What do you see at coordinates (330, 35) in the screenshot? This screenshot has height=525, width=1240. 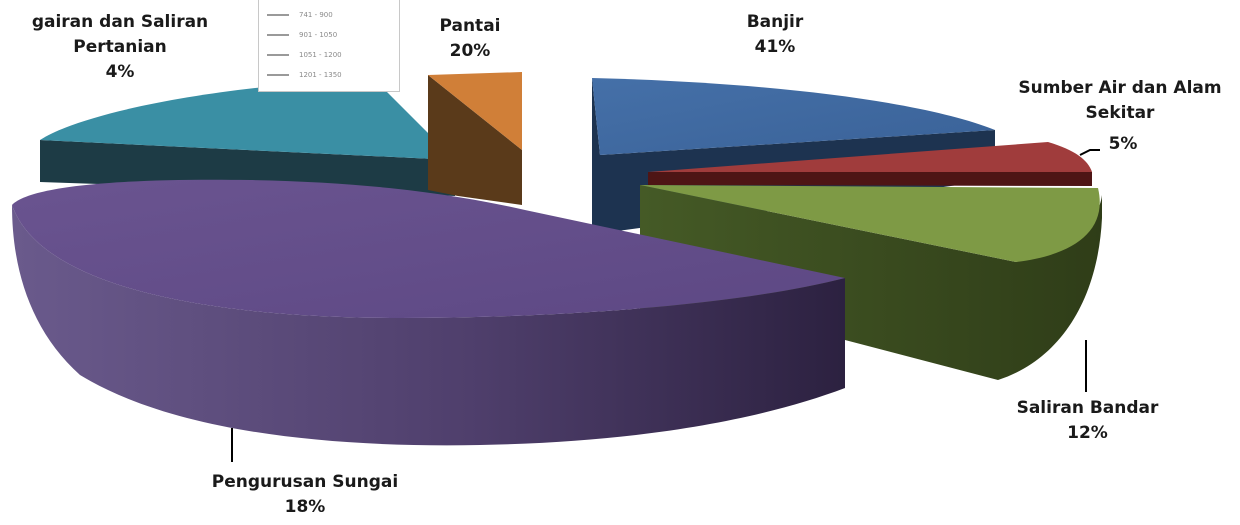 I see `legend-entry: 901 - 1050` at bounding box center [330, 35].